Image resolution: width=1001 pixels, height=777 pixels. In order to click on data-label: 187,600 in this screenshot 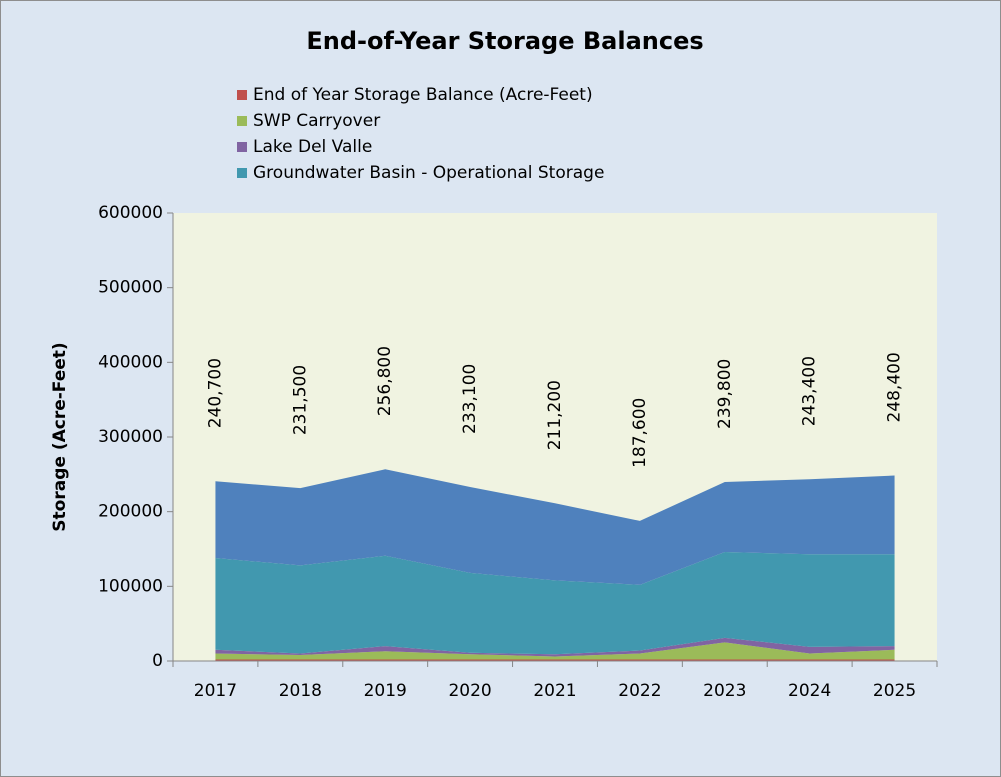, I will do `click(640, 433)`.